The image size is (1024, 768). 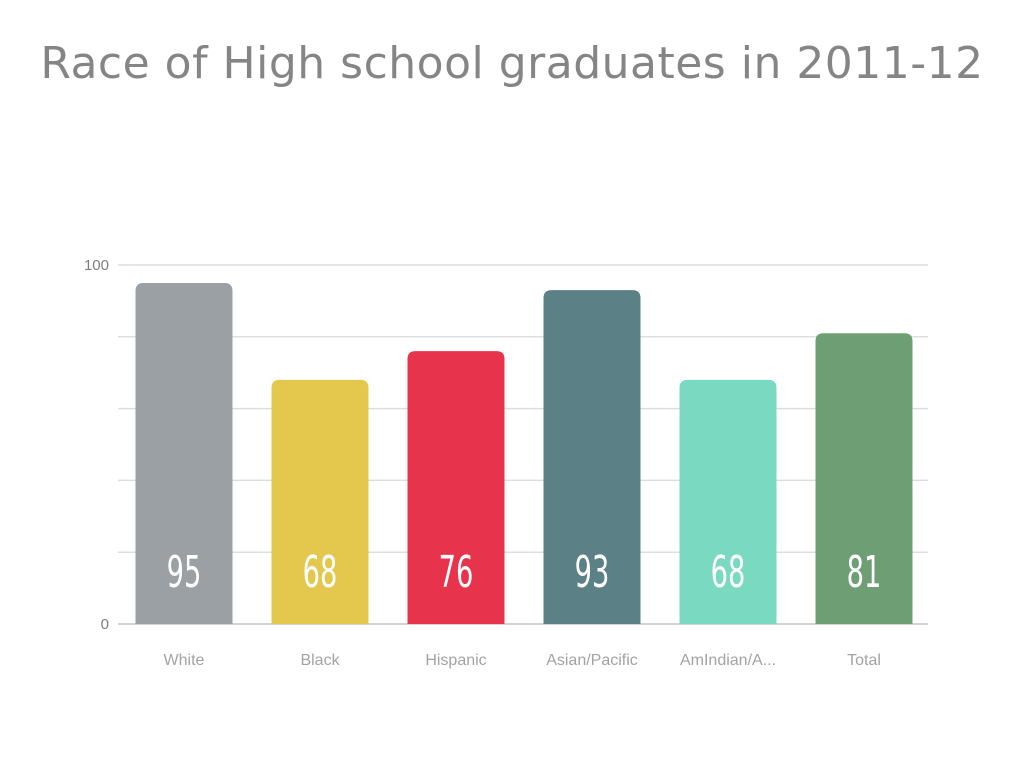 I want to click on bar-amindian-a, so click(x=728, y=501).